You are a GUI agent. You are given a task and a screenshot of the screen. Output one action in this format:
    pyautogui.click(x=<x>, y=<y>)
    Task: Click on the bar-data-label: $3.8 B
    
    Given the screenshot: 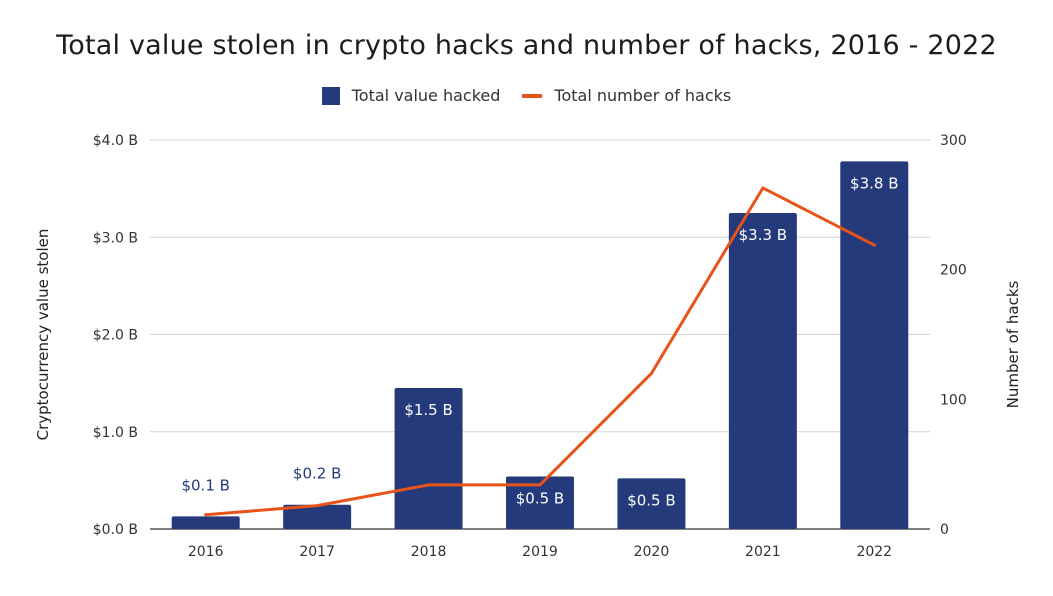 What is the action you would take?
    pyautogui.click(x=874, y=183)
    